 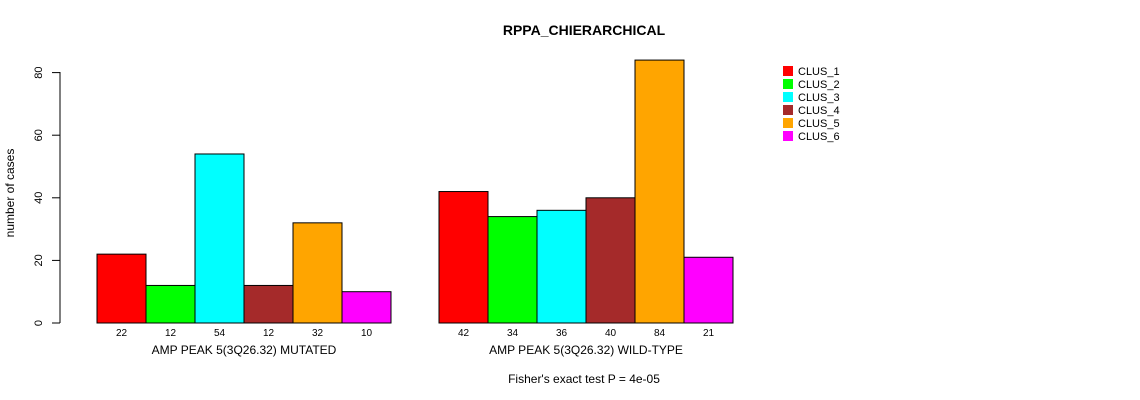 What do you see at coordinates (584, 30) in the screenshot?
I see `chart-title: RPPA_CHIERARCHICAL` at bounding box center [584, 30].